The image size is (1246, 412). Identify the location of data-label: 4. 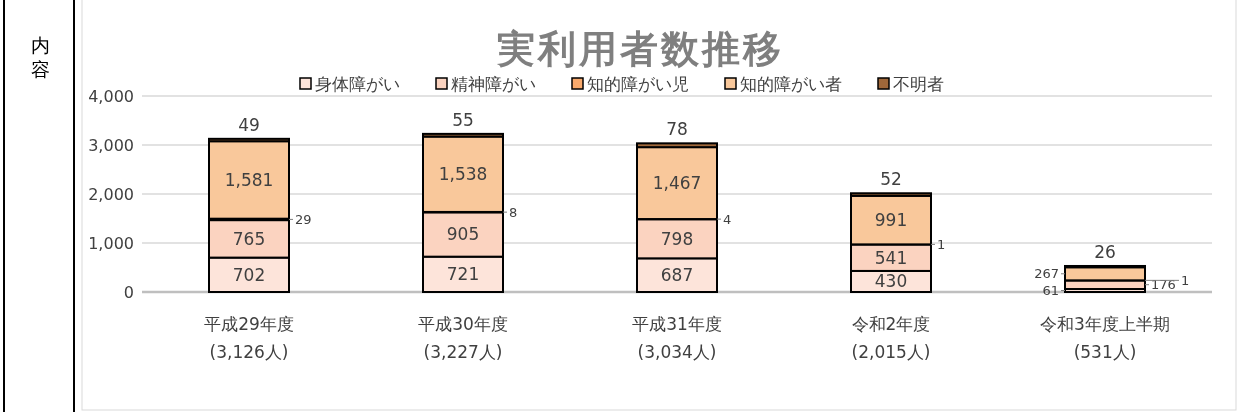
(727, 219).